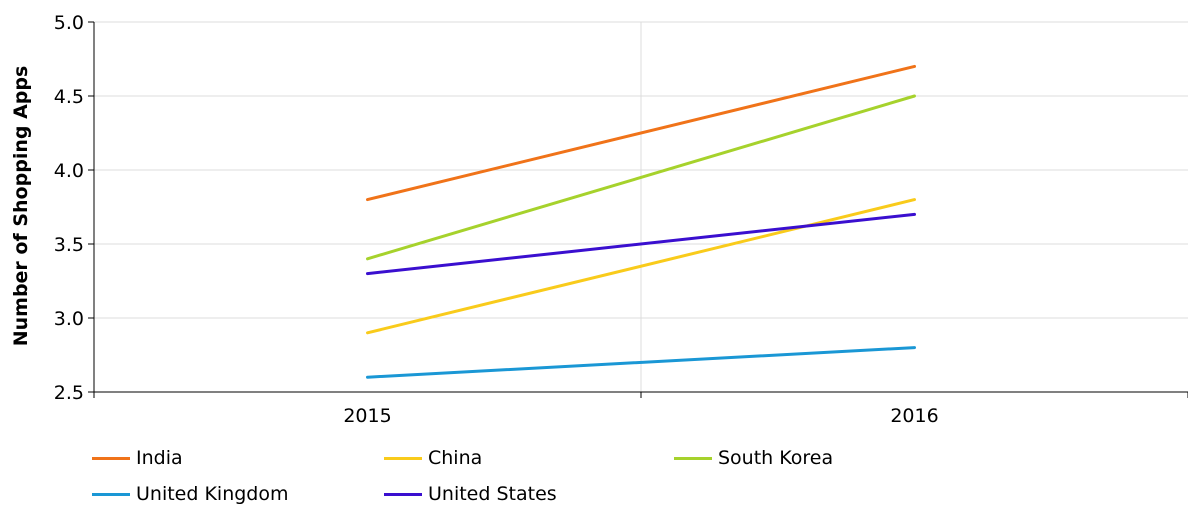 The width and height of the screenshot is (1188, 512). Describe the element at coordinates (641, 244) in the screenshot. I see `series-line-united-states` at that location.